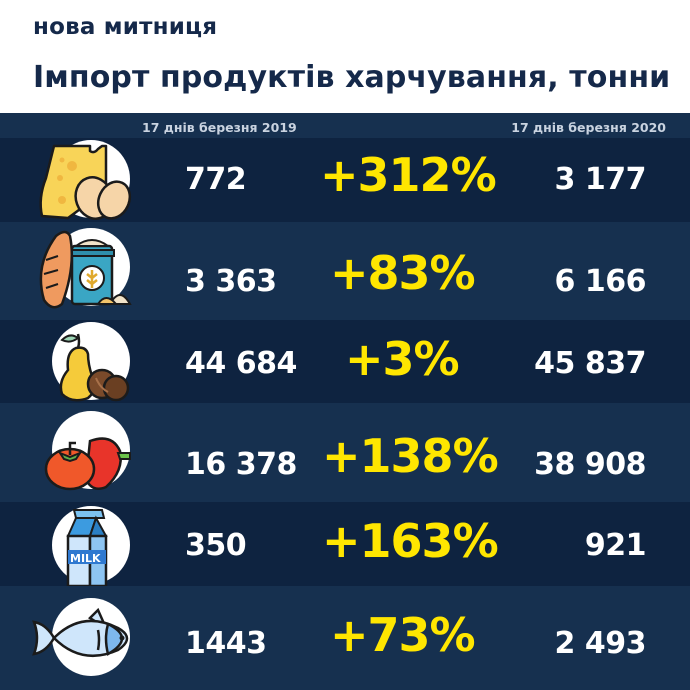 Image resolution: width=690 pixels, height=690 pixels. Describe the element at coordinates (216, 179) in the screenshot. I see `value-2019: 772` at that location.